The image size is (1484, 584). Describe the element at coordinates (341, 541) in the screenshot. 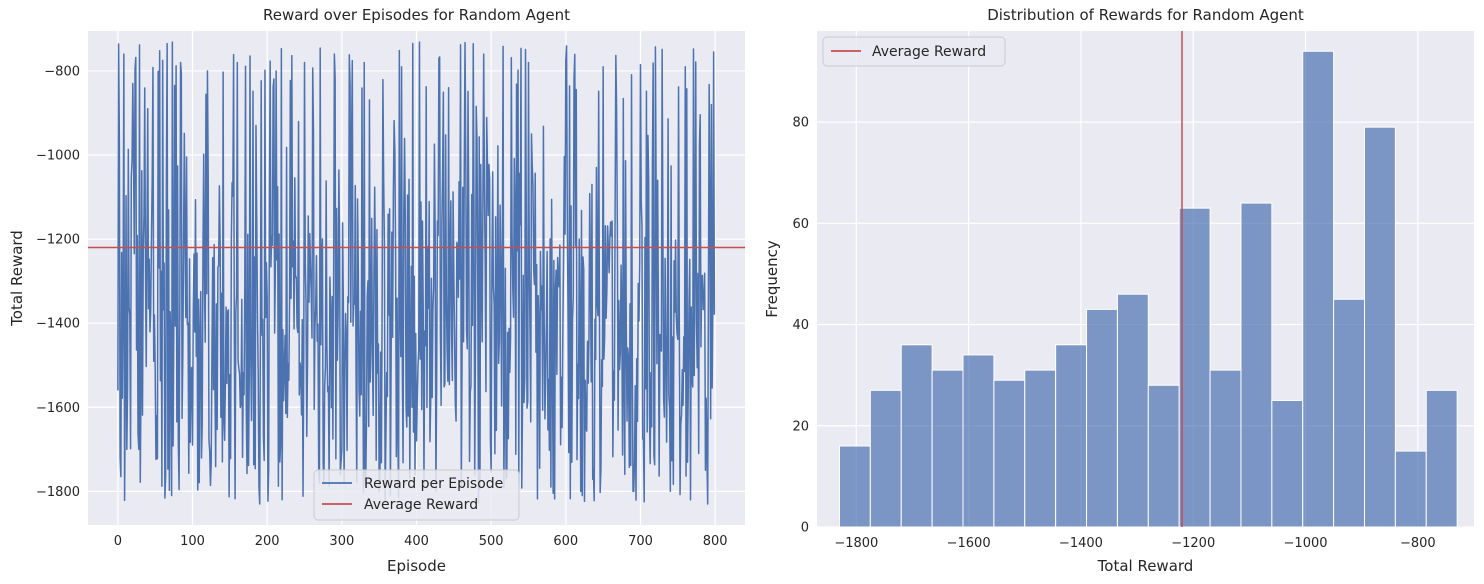

I see `left-x-tick-label: 300` at that location.